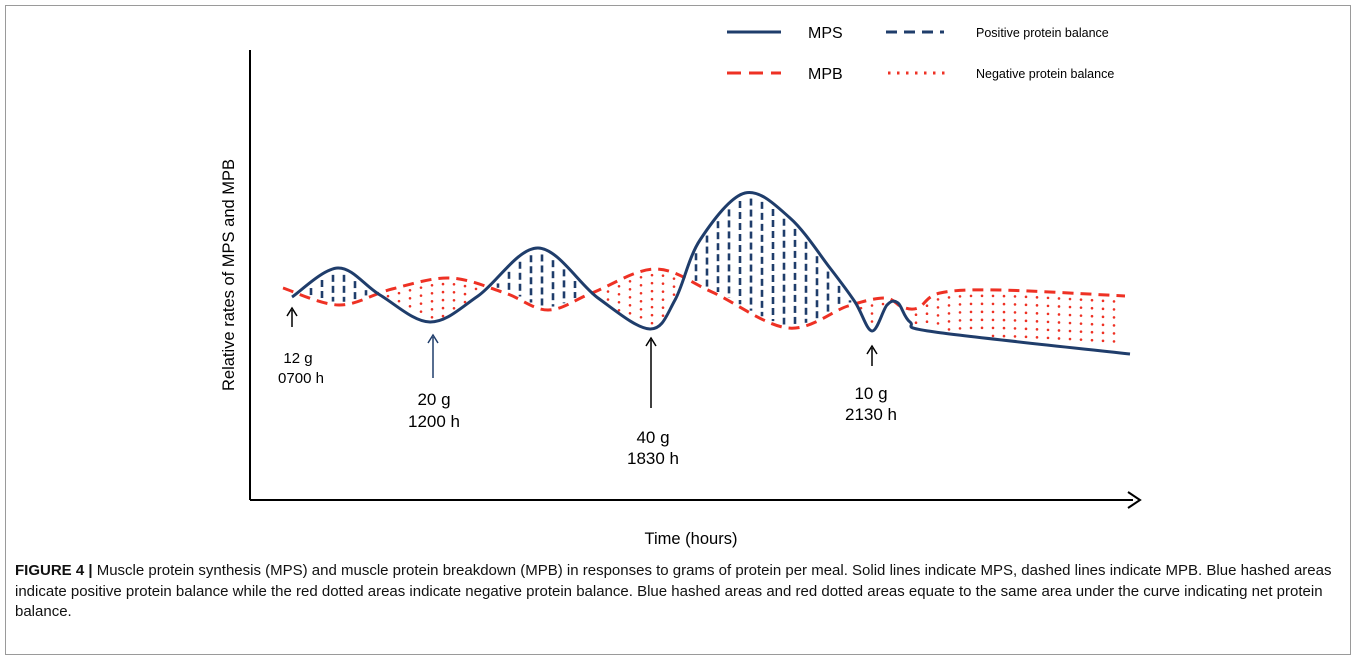  What do you see at coordinates (229, 275) in the screenshot?
I see `y-axis-label: Relative rates of MPS and MPB` at bounding box center [229, 275].